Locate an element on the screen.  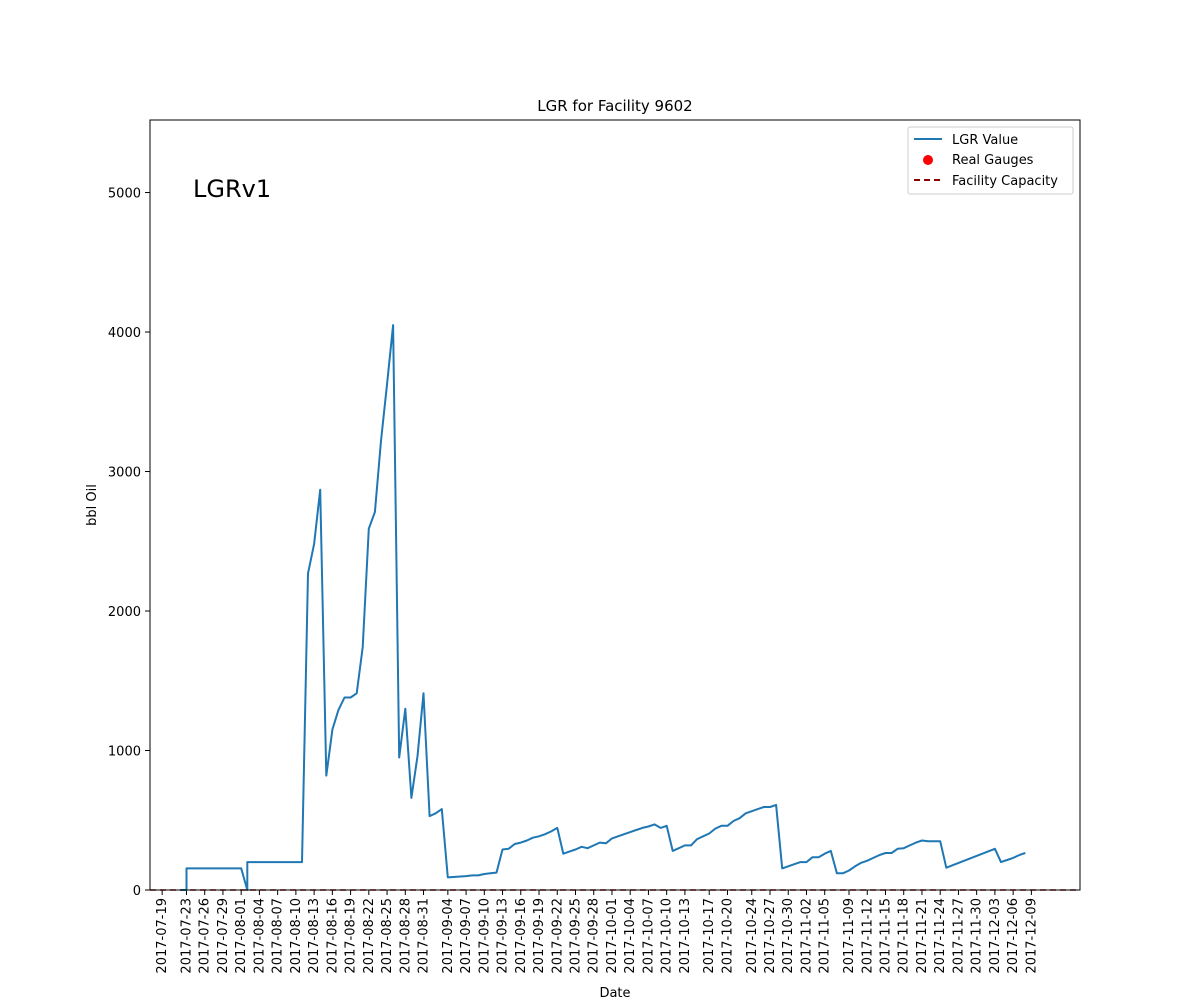
y-tick-label: 2000 is located at coordinates (124, 612).